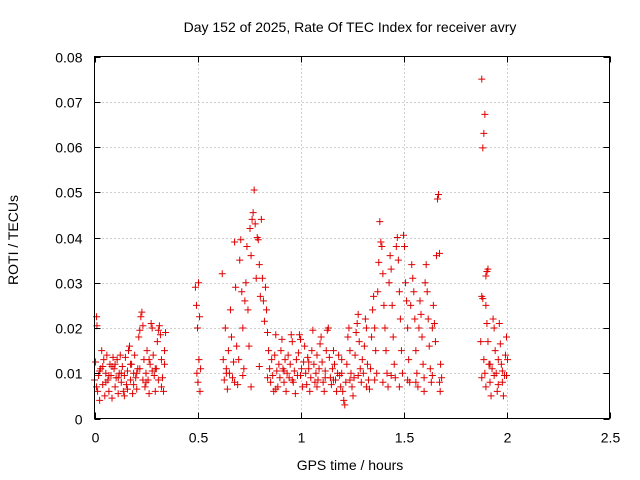 The image size is (640, 480). I want to click on x-tick-label: 0, so click(96, 438).